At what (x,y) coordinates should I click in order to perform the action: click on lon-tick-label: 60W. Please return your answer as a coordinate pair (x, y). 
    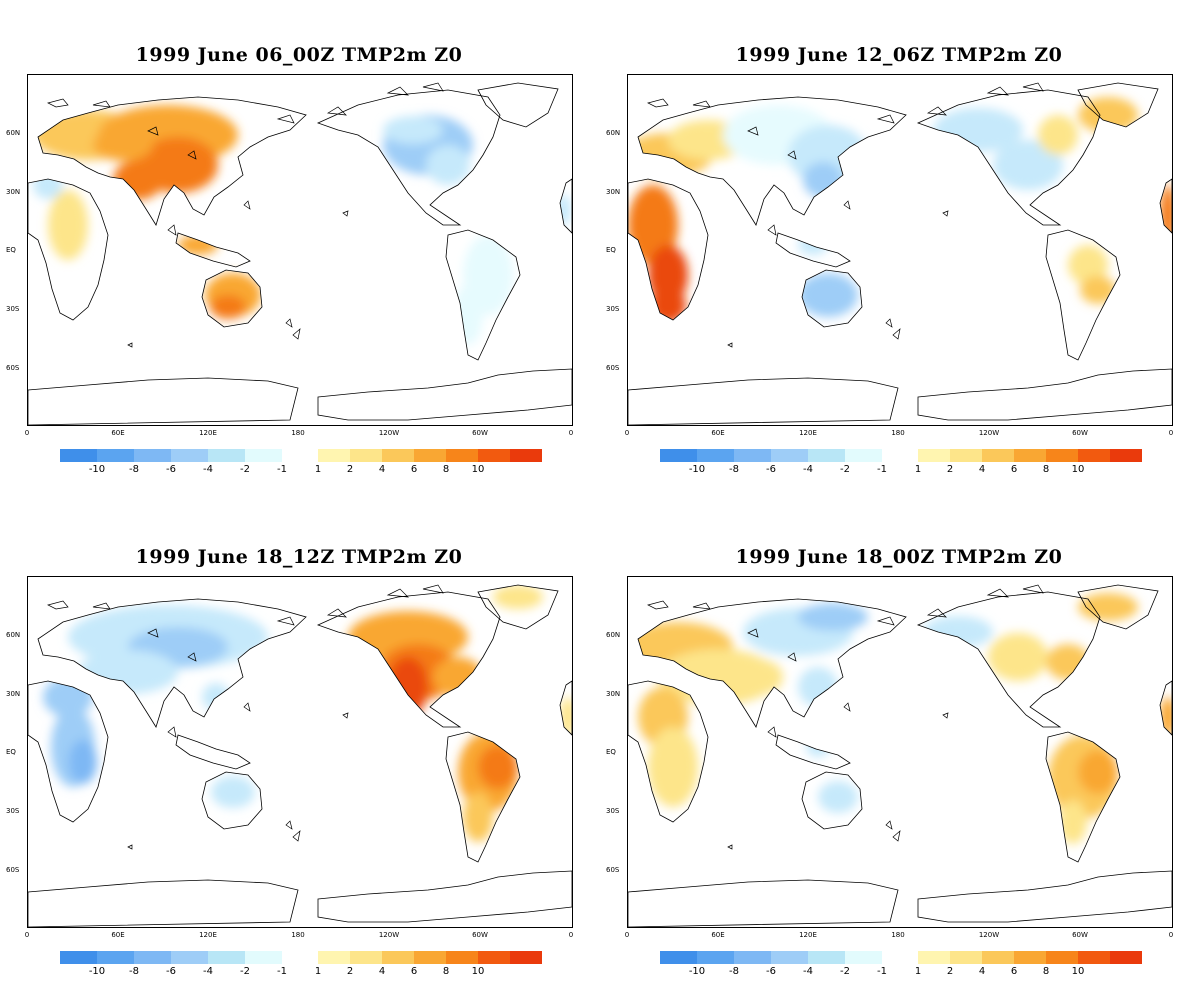
    Looking at the image, I should click on (480, 935).